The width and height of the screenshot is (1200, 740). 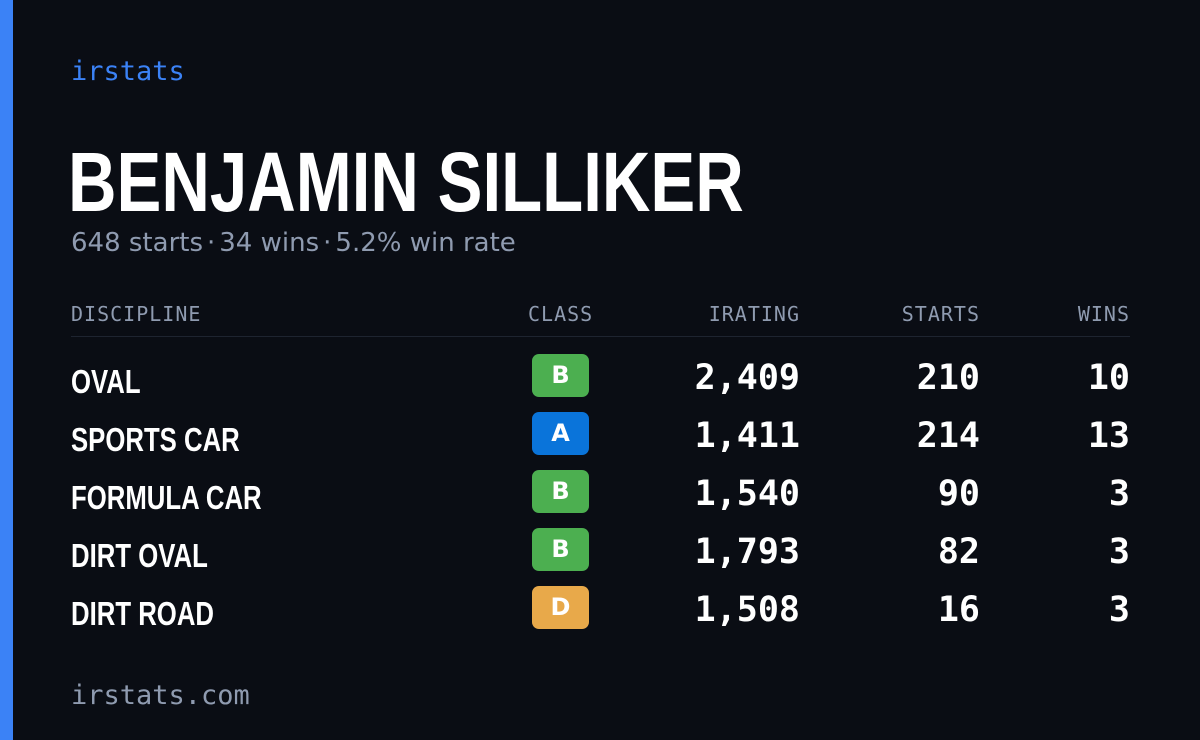 I want to click on row-discipline: FORMULA CAR, so click(x=166, y=497).